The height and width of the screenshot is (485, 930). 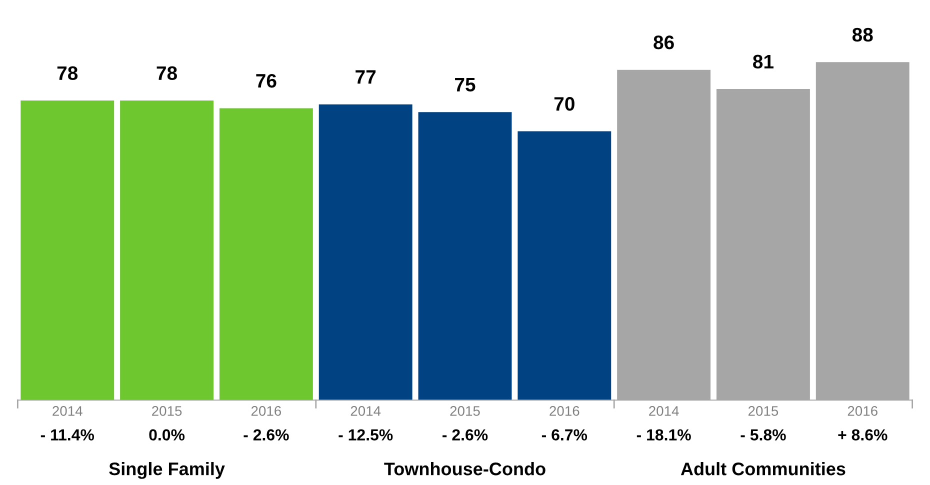 What do you see at coordinates (365, 435) in the screenshot?
I see `text: - 12.5%` at bounding box center [365, 435].